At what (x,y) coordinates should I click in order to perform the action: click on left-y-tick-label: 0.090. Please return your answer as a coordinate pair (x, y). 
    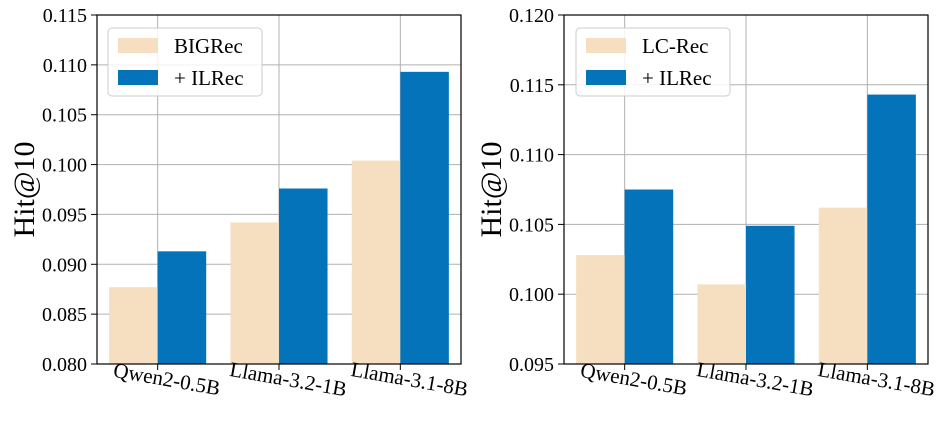
    Looking at the image, I should click on (64, 265).